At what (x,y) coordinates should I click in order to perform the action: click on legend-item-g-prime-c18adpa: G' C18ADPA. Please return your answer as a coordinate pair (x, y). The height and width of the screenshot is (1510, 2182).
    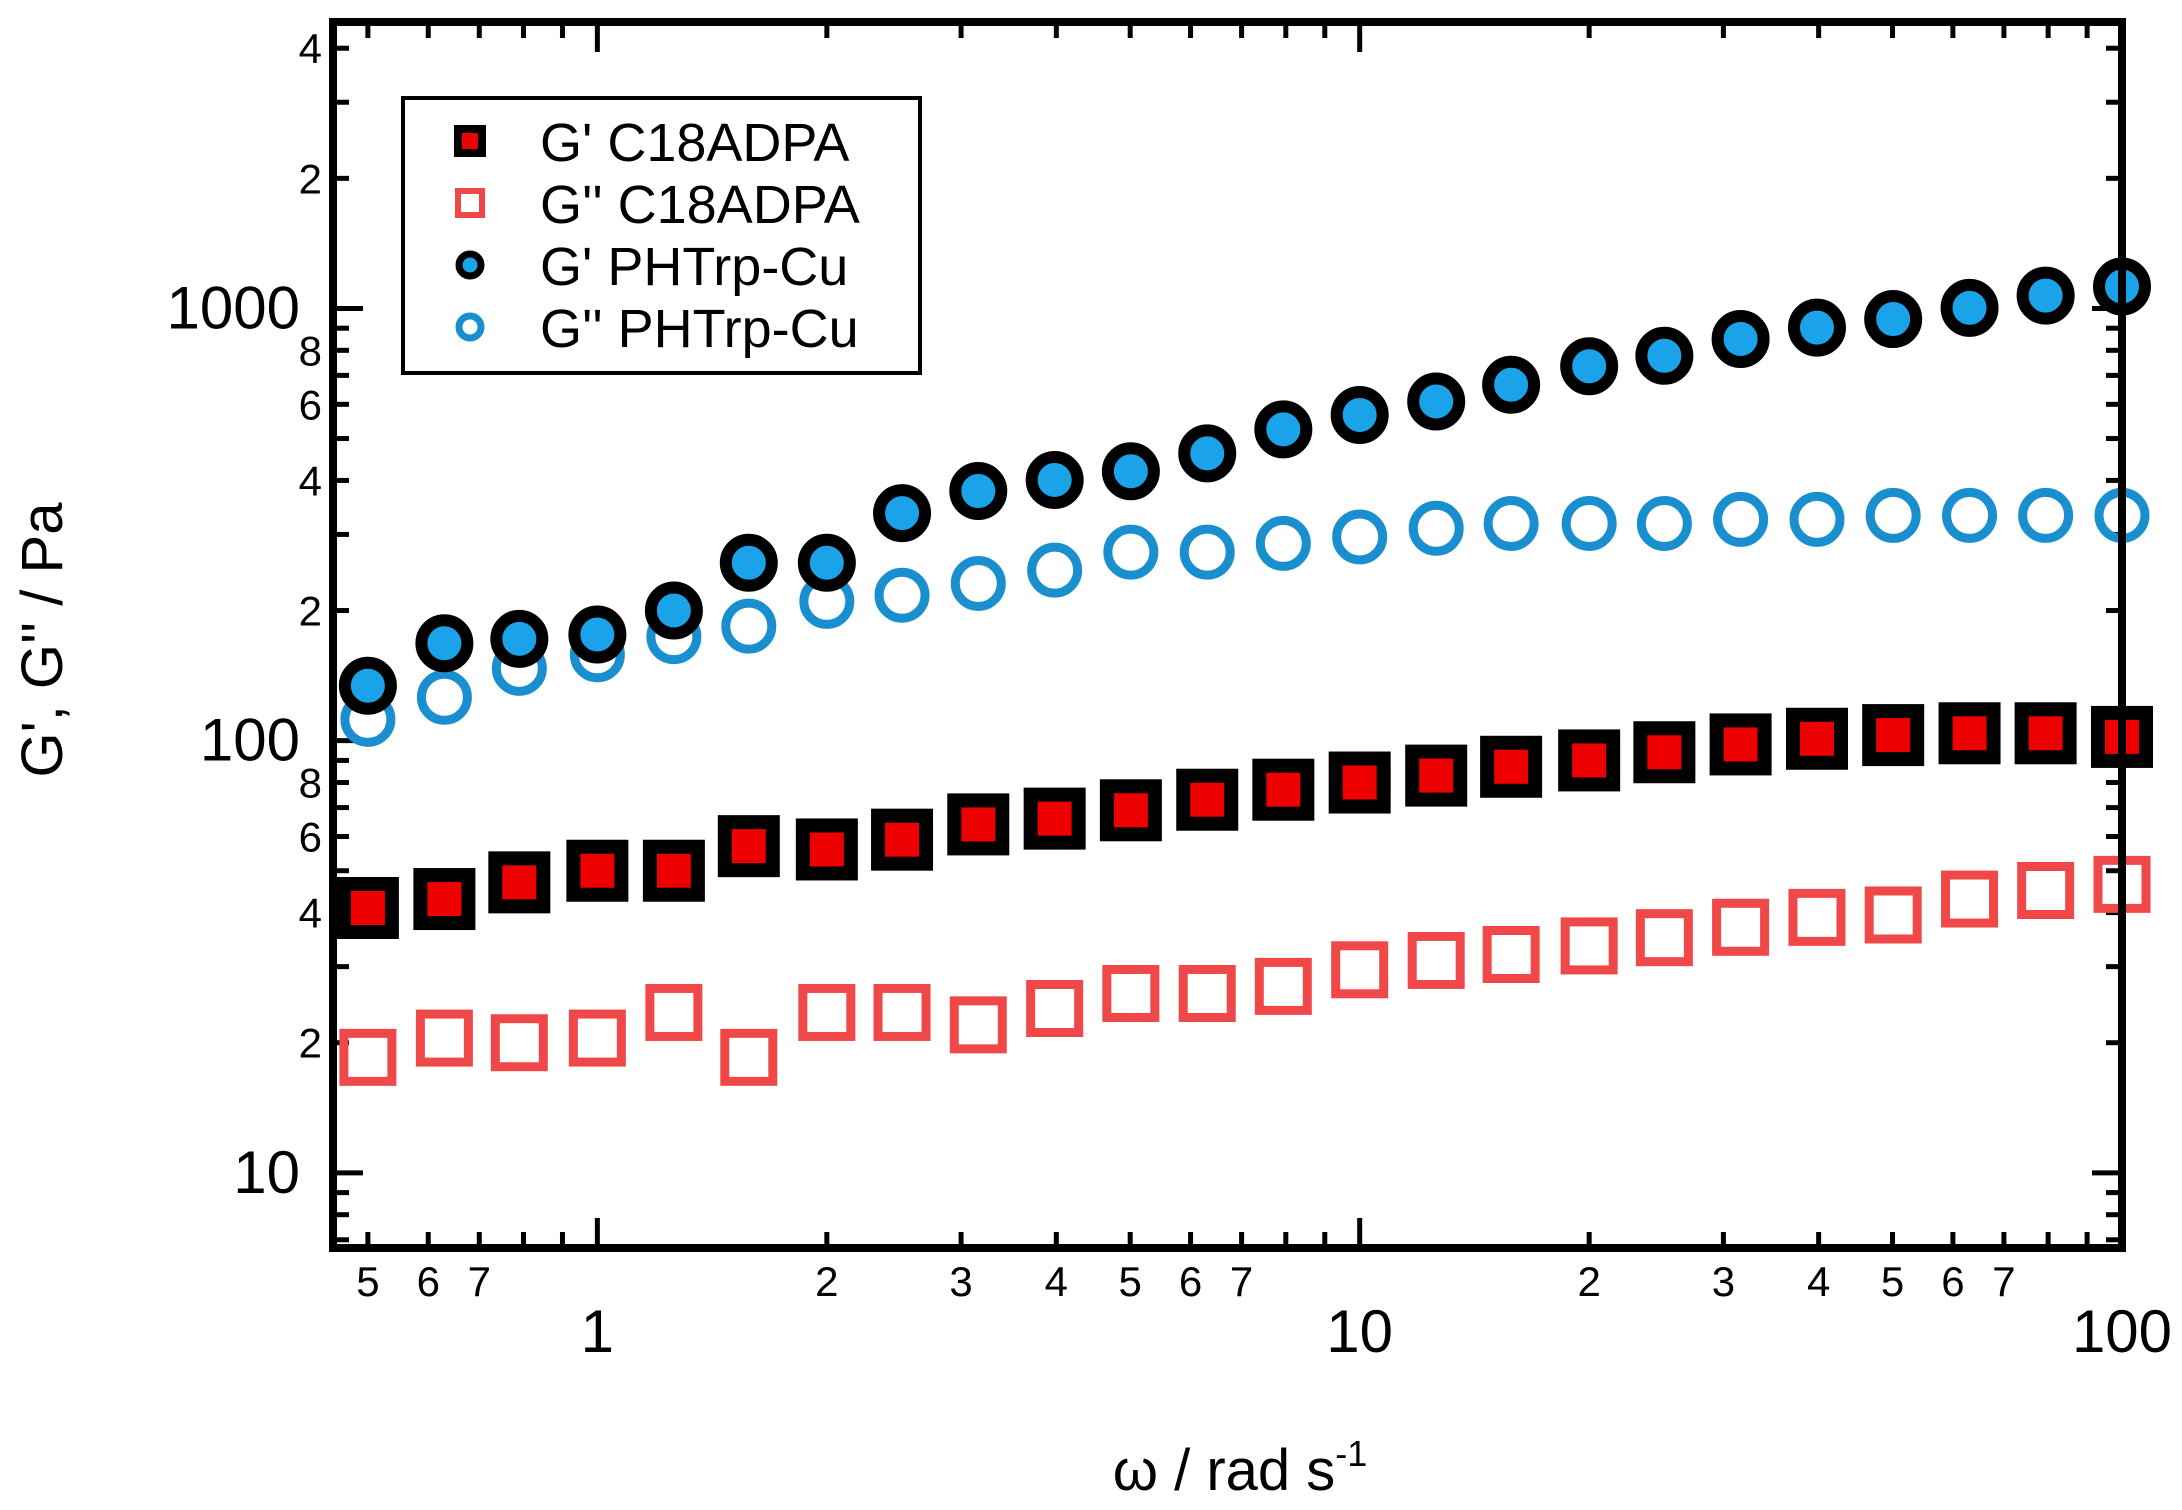
    Looking at the image, I should click on (651, 143).